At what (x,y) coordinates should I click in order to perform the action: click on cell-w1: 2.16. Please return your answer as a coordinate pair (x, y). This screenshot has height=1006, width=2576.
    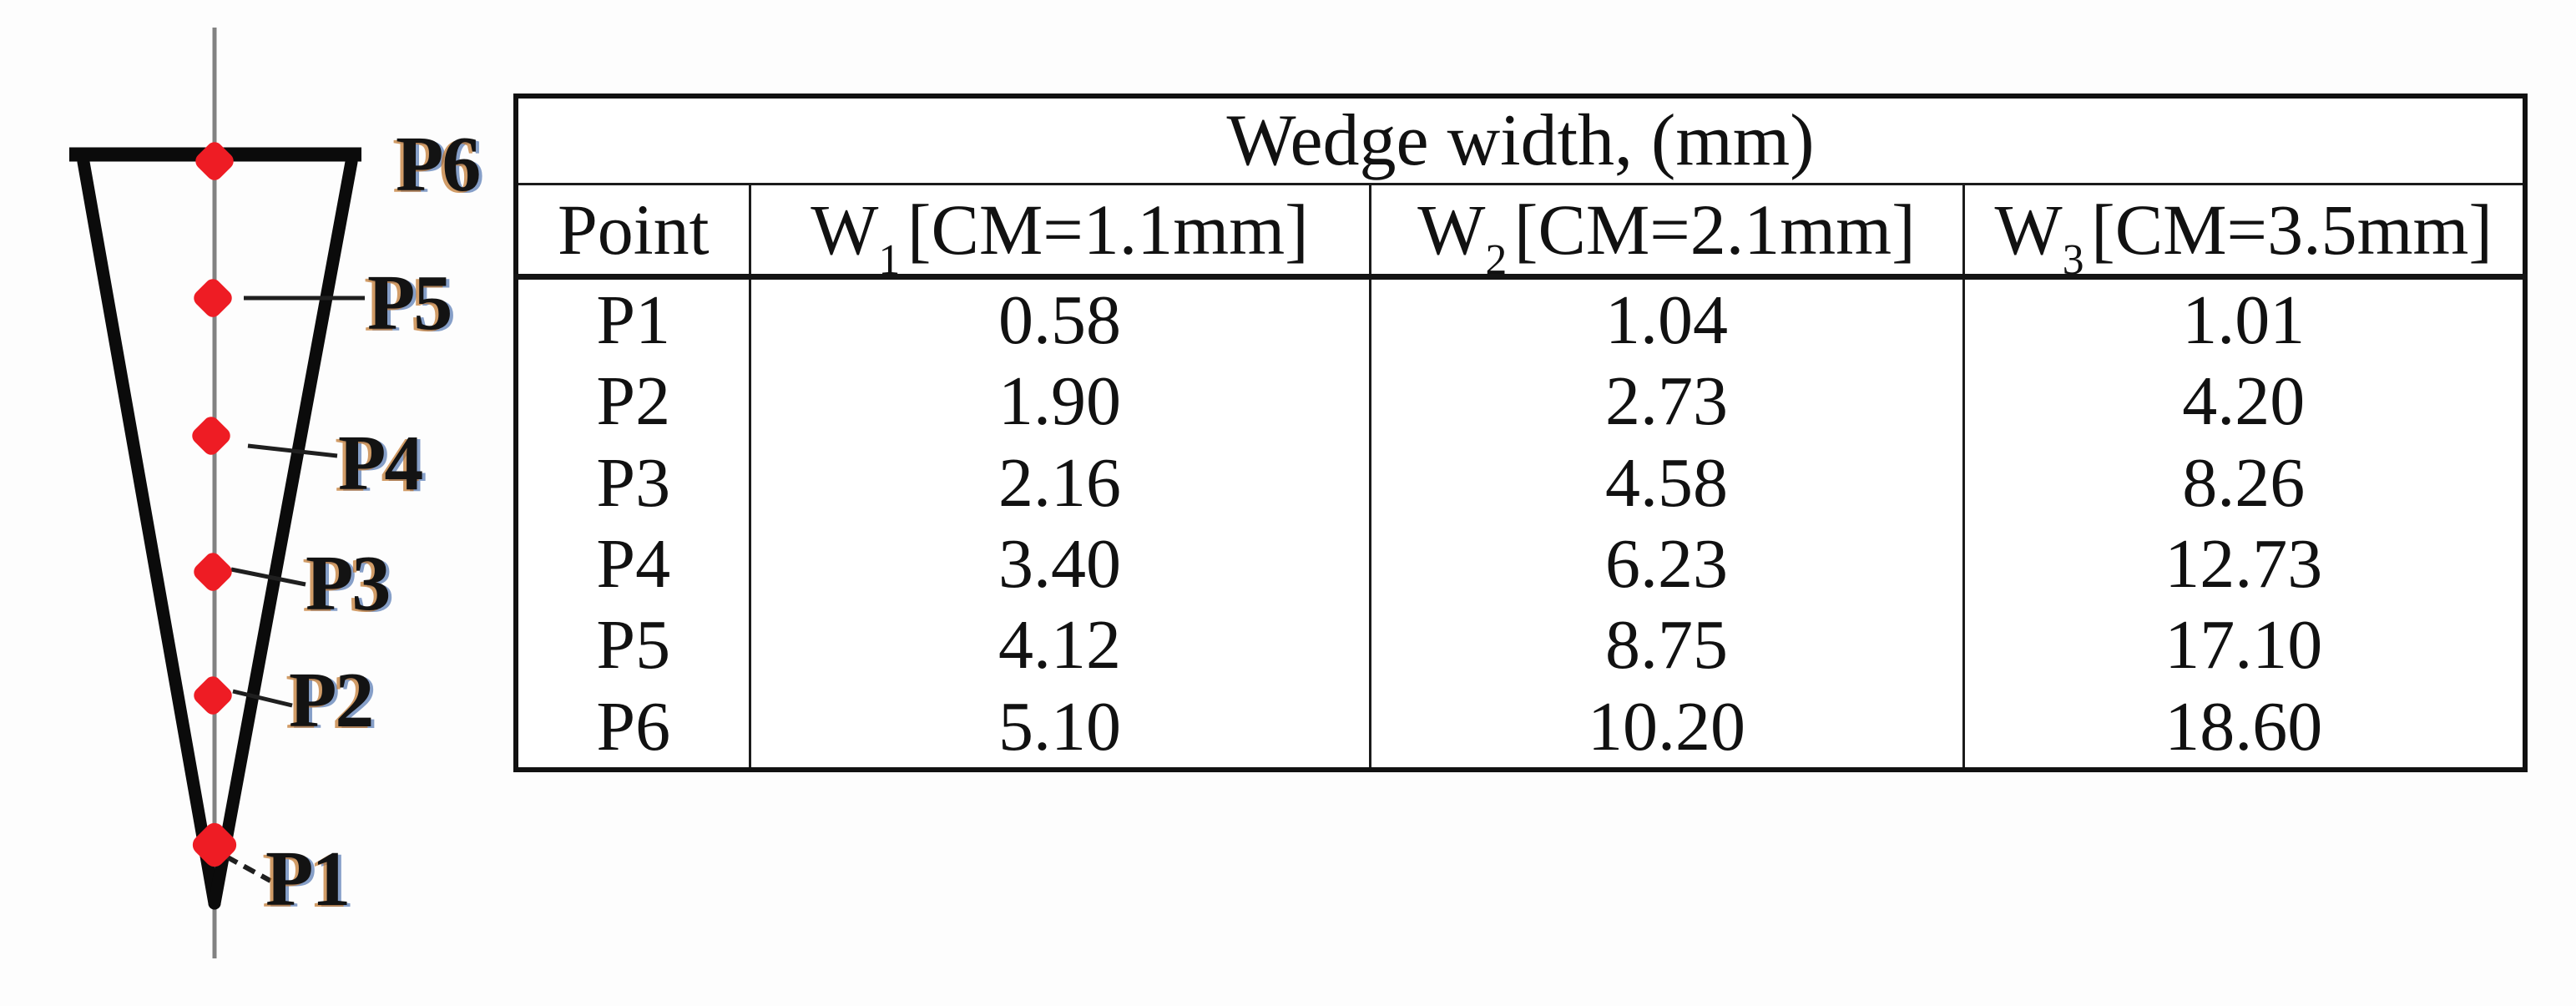
    Looking at the image, I should click on (1059, 482).